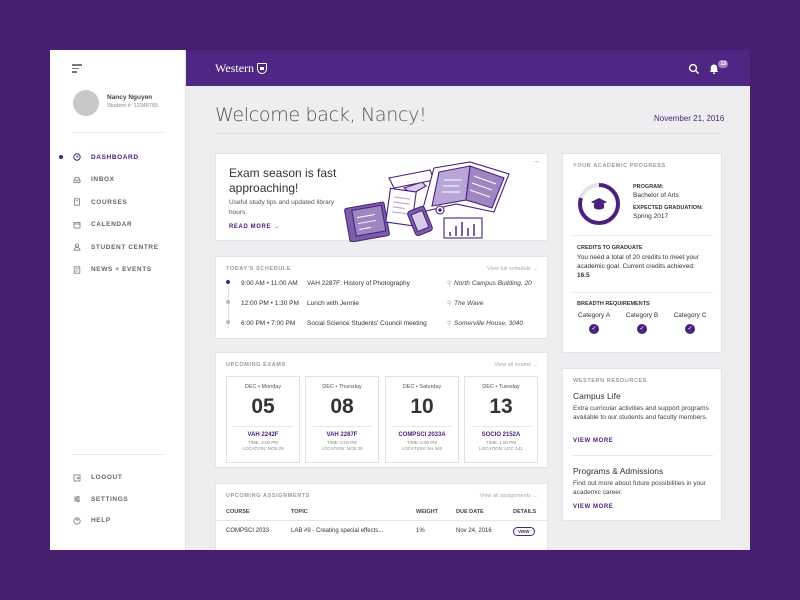 This screenshot has height=600, width=800. What do you see at coordinates (583, 275) in the screenshot?
I see `credits-value: 16.5` at bounding box center [583, 275].